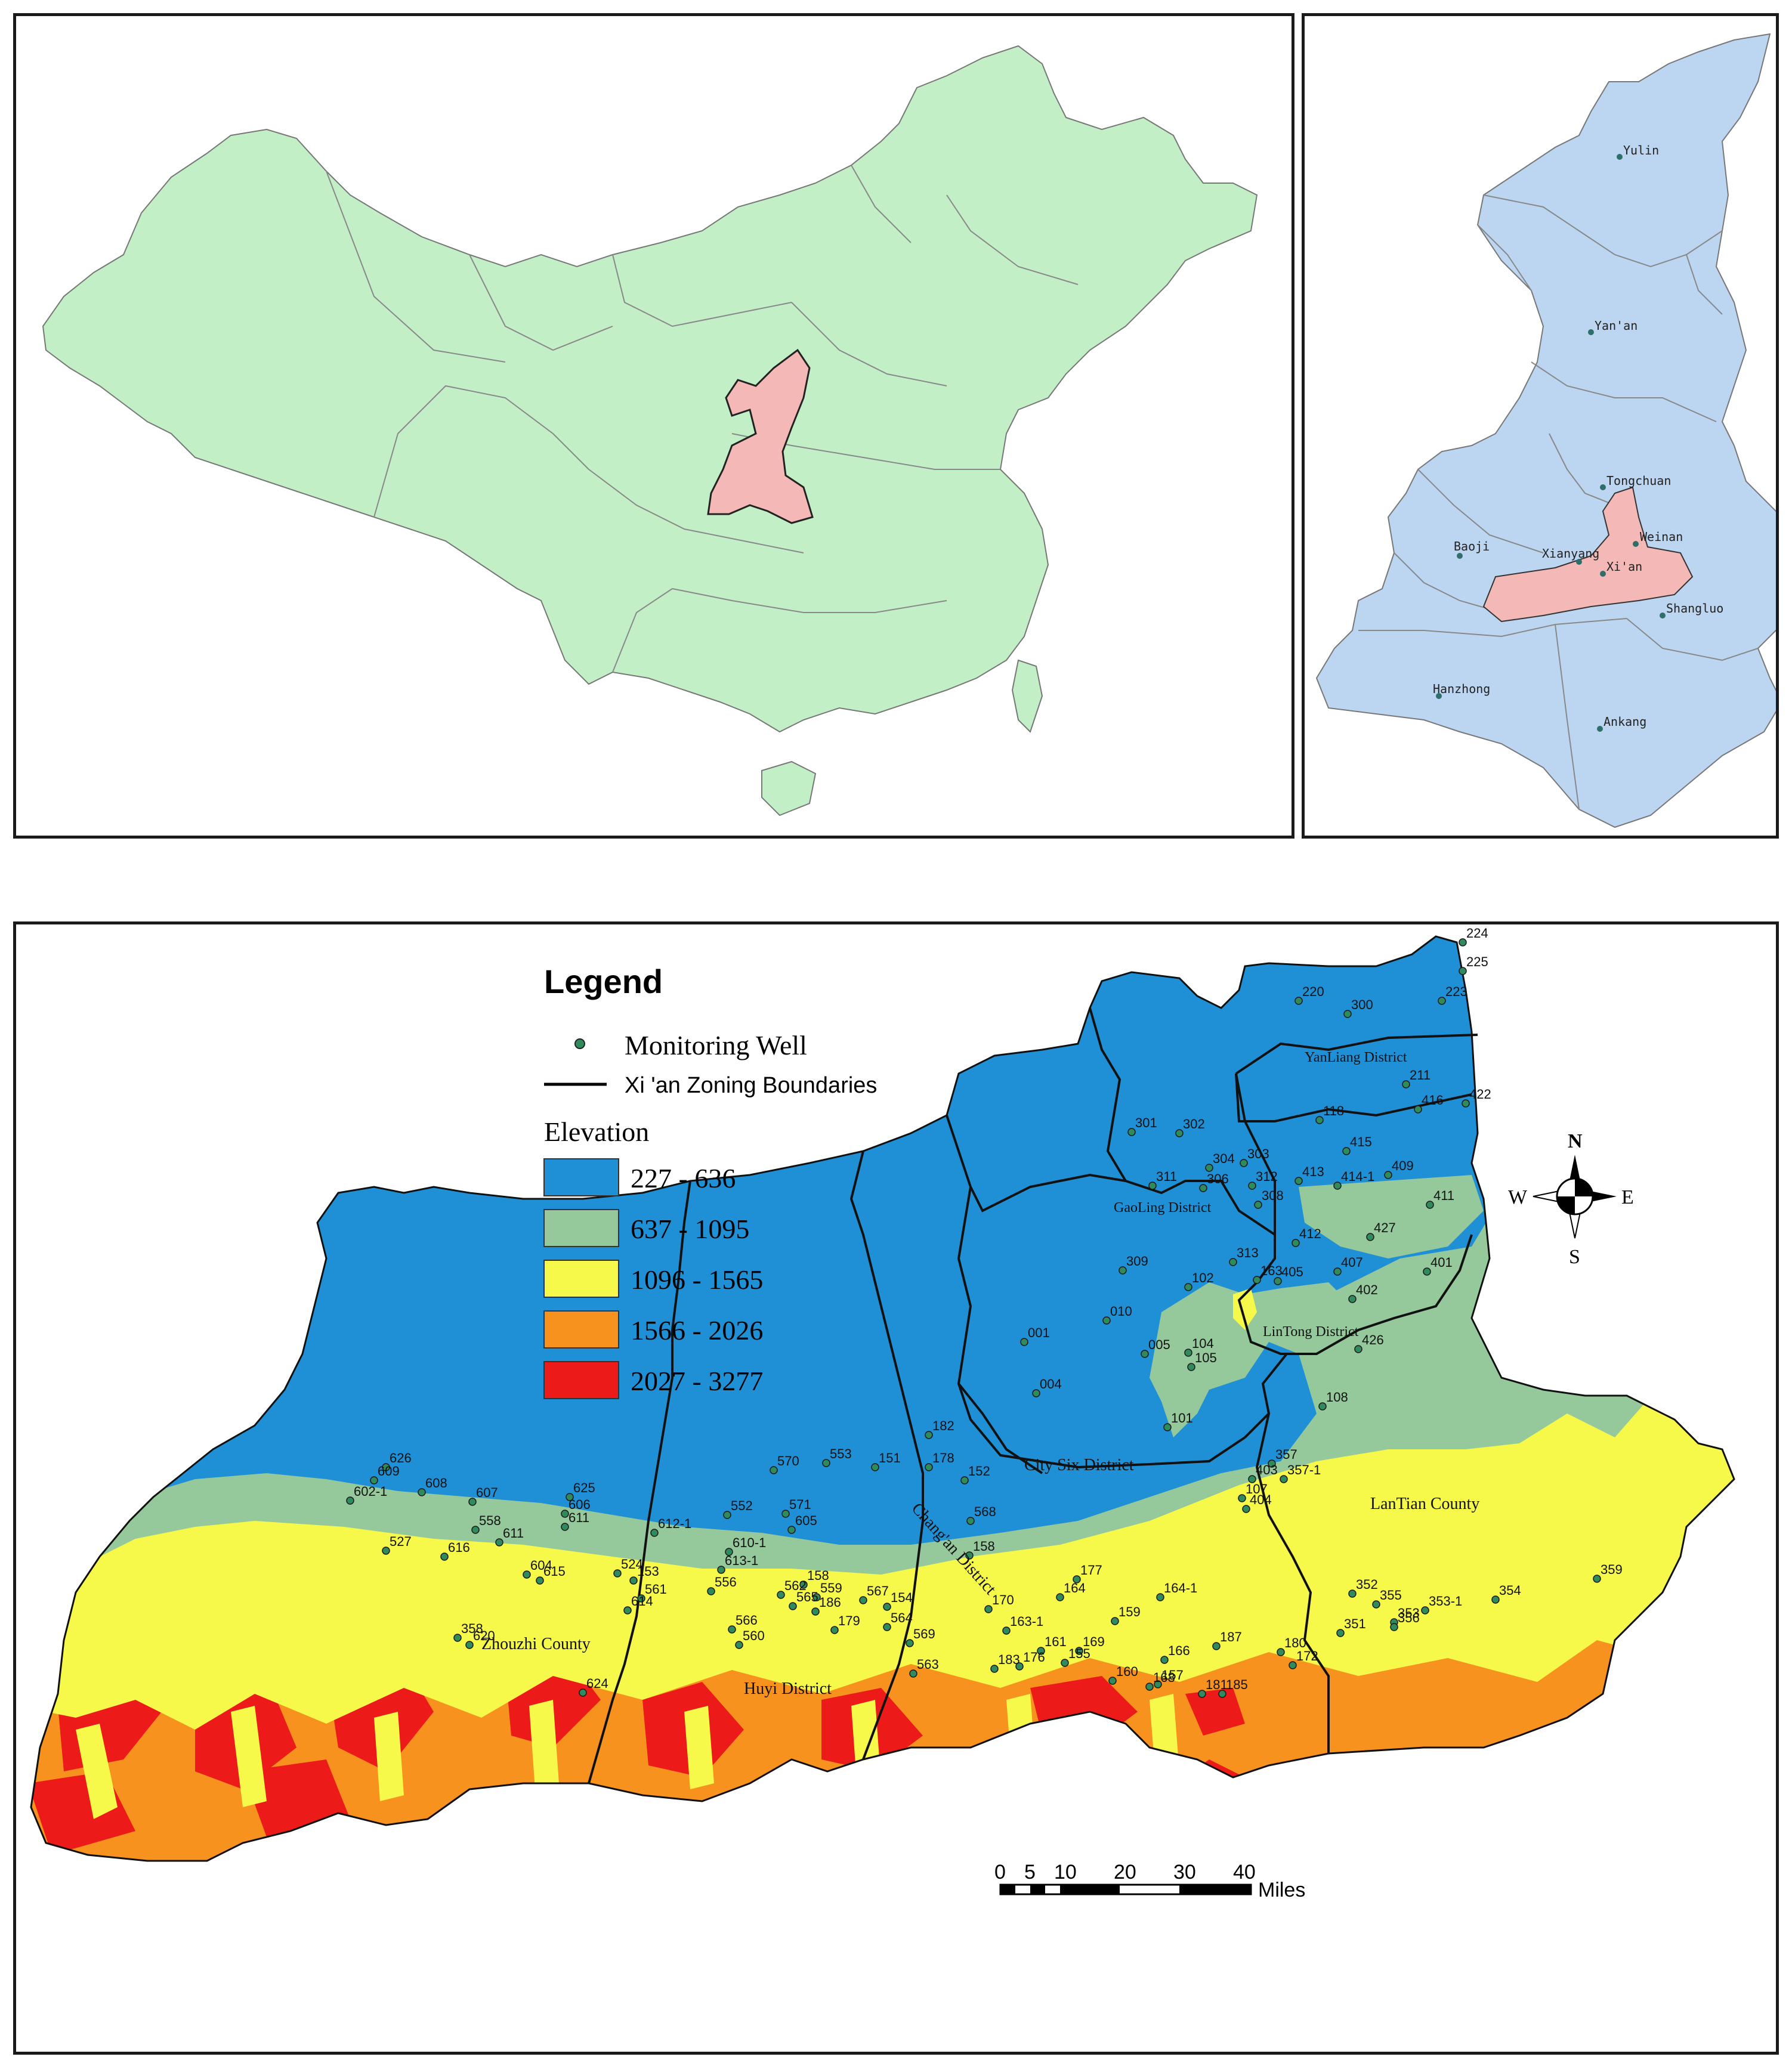  What do you see at coordinates (1185, 1873) in the screenshot?
I see `scale-tick-30: 30` at bounding box center [1185, 1873].